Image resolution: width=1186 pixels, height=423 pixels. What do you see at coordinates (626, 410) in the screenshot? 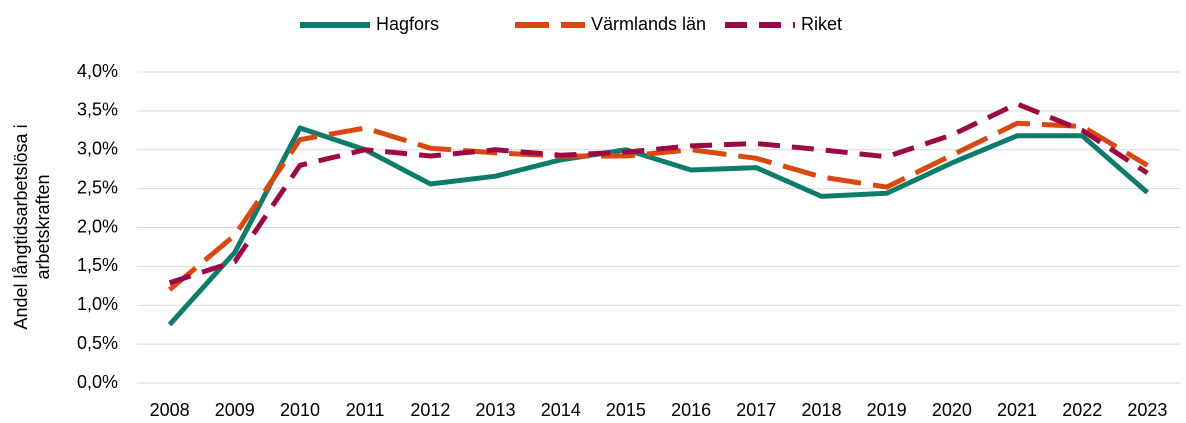
I see `x-tick-label: 2015` at bounding box center [626, 410].